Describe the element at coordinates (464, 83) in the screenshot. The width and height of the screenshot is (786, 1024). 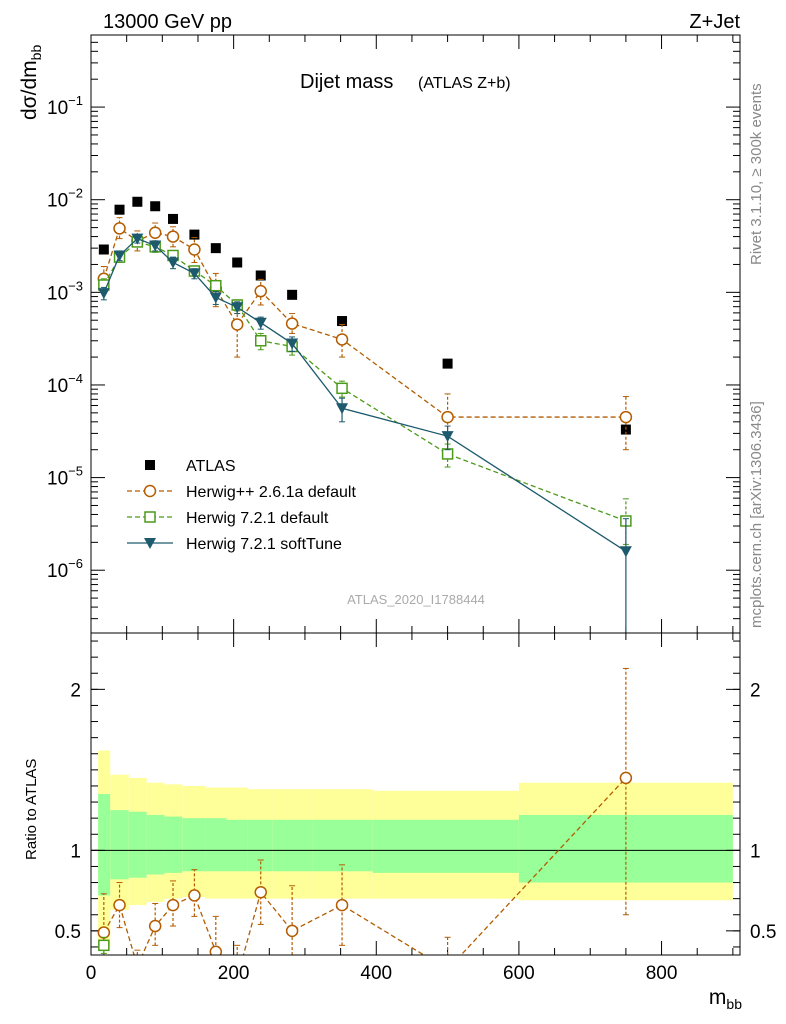
I see `plot-subtitle: (ATLAS Z+b)` at that location.